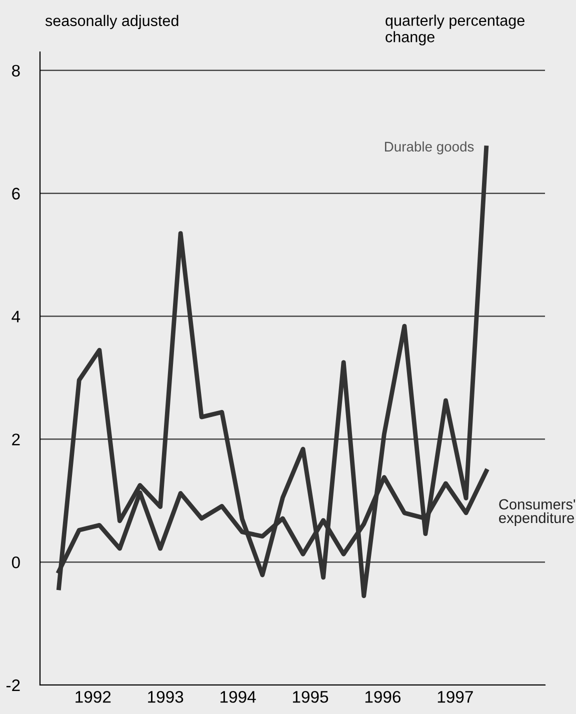 The height and width of the screenshot is (714, 576). What do you see at coordinates (93, 696) in the screenshot?
I see `x-tick-label: 1992` at bounding box center [93, 696].